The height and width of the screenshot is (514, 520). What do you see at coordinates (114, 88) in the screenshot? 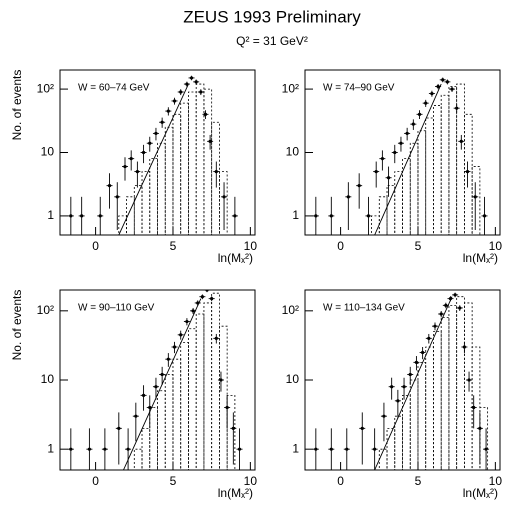
I see `panel-label: W = 60–74 GeV` at bounding box center [114, 88].